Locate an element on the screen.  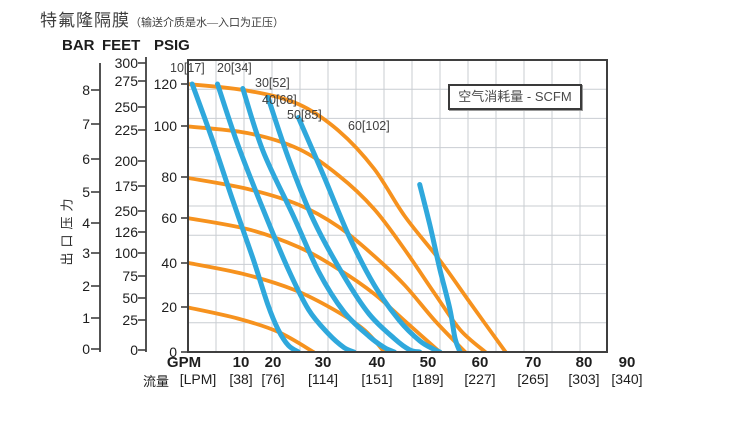
feet-tick-label: 200 is located at coordinates (126, 161).